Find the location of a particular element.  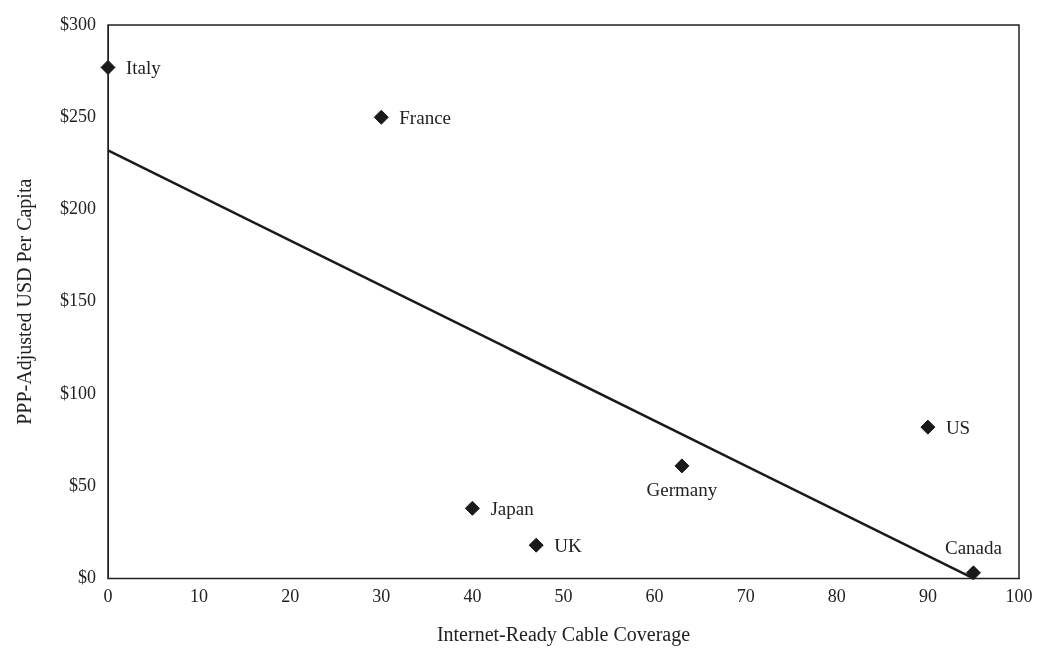

x-tick-label: 40 is located at coordinates (472, 595).